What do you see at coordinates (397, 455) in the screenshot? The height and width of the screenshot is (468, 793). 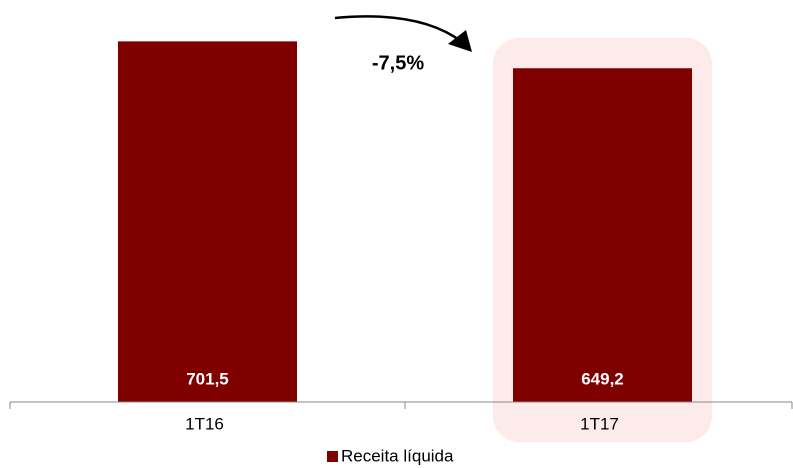 I see `legend-label: Receita líquida` at bounding box center [397, 455].